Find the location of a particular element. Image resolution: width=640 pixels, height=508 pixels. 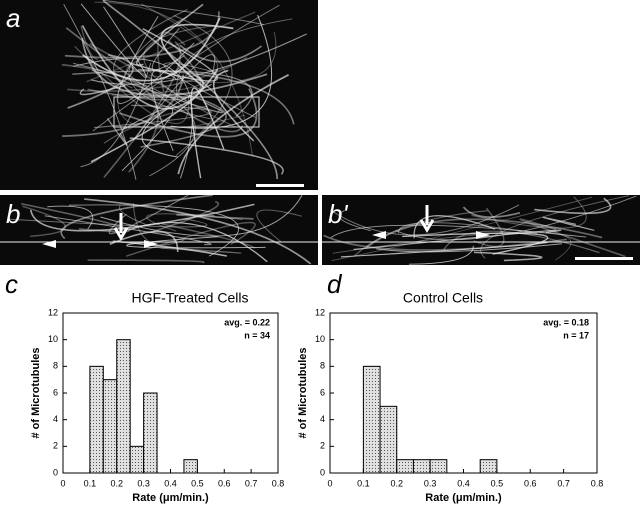

arrowheads is located at coordinates (266, 239).